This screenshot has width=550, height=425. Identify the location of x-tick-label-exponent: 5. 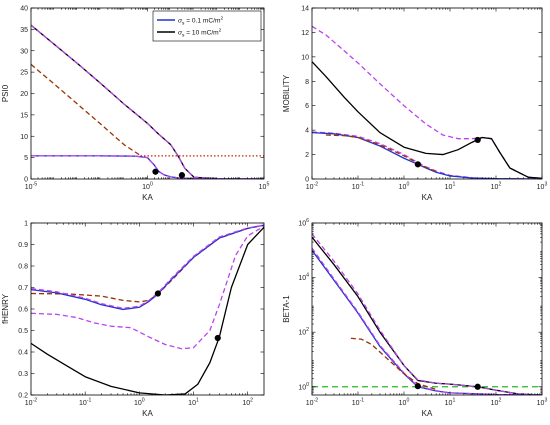
(267, 185).